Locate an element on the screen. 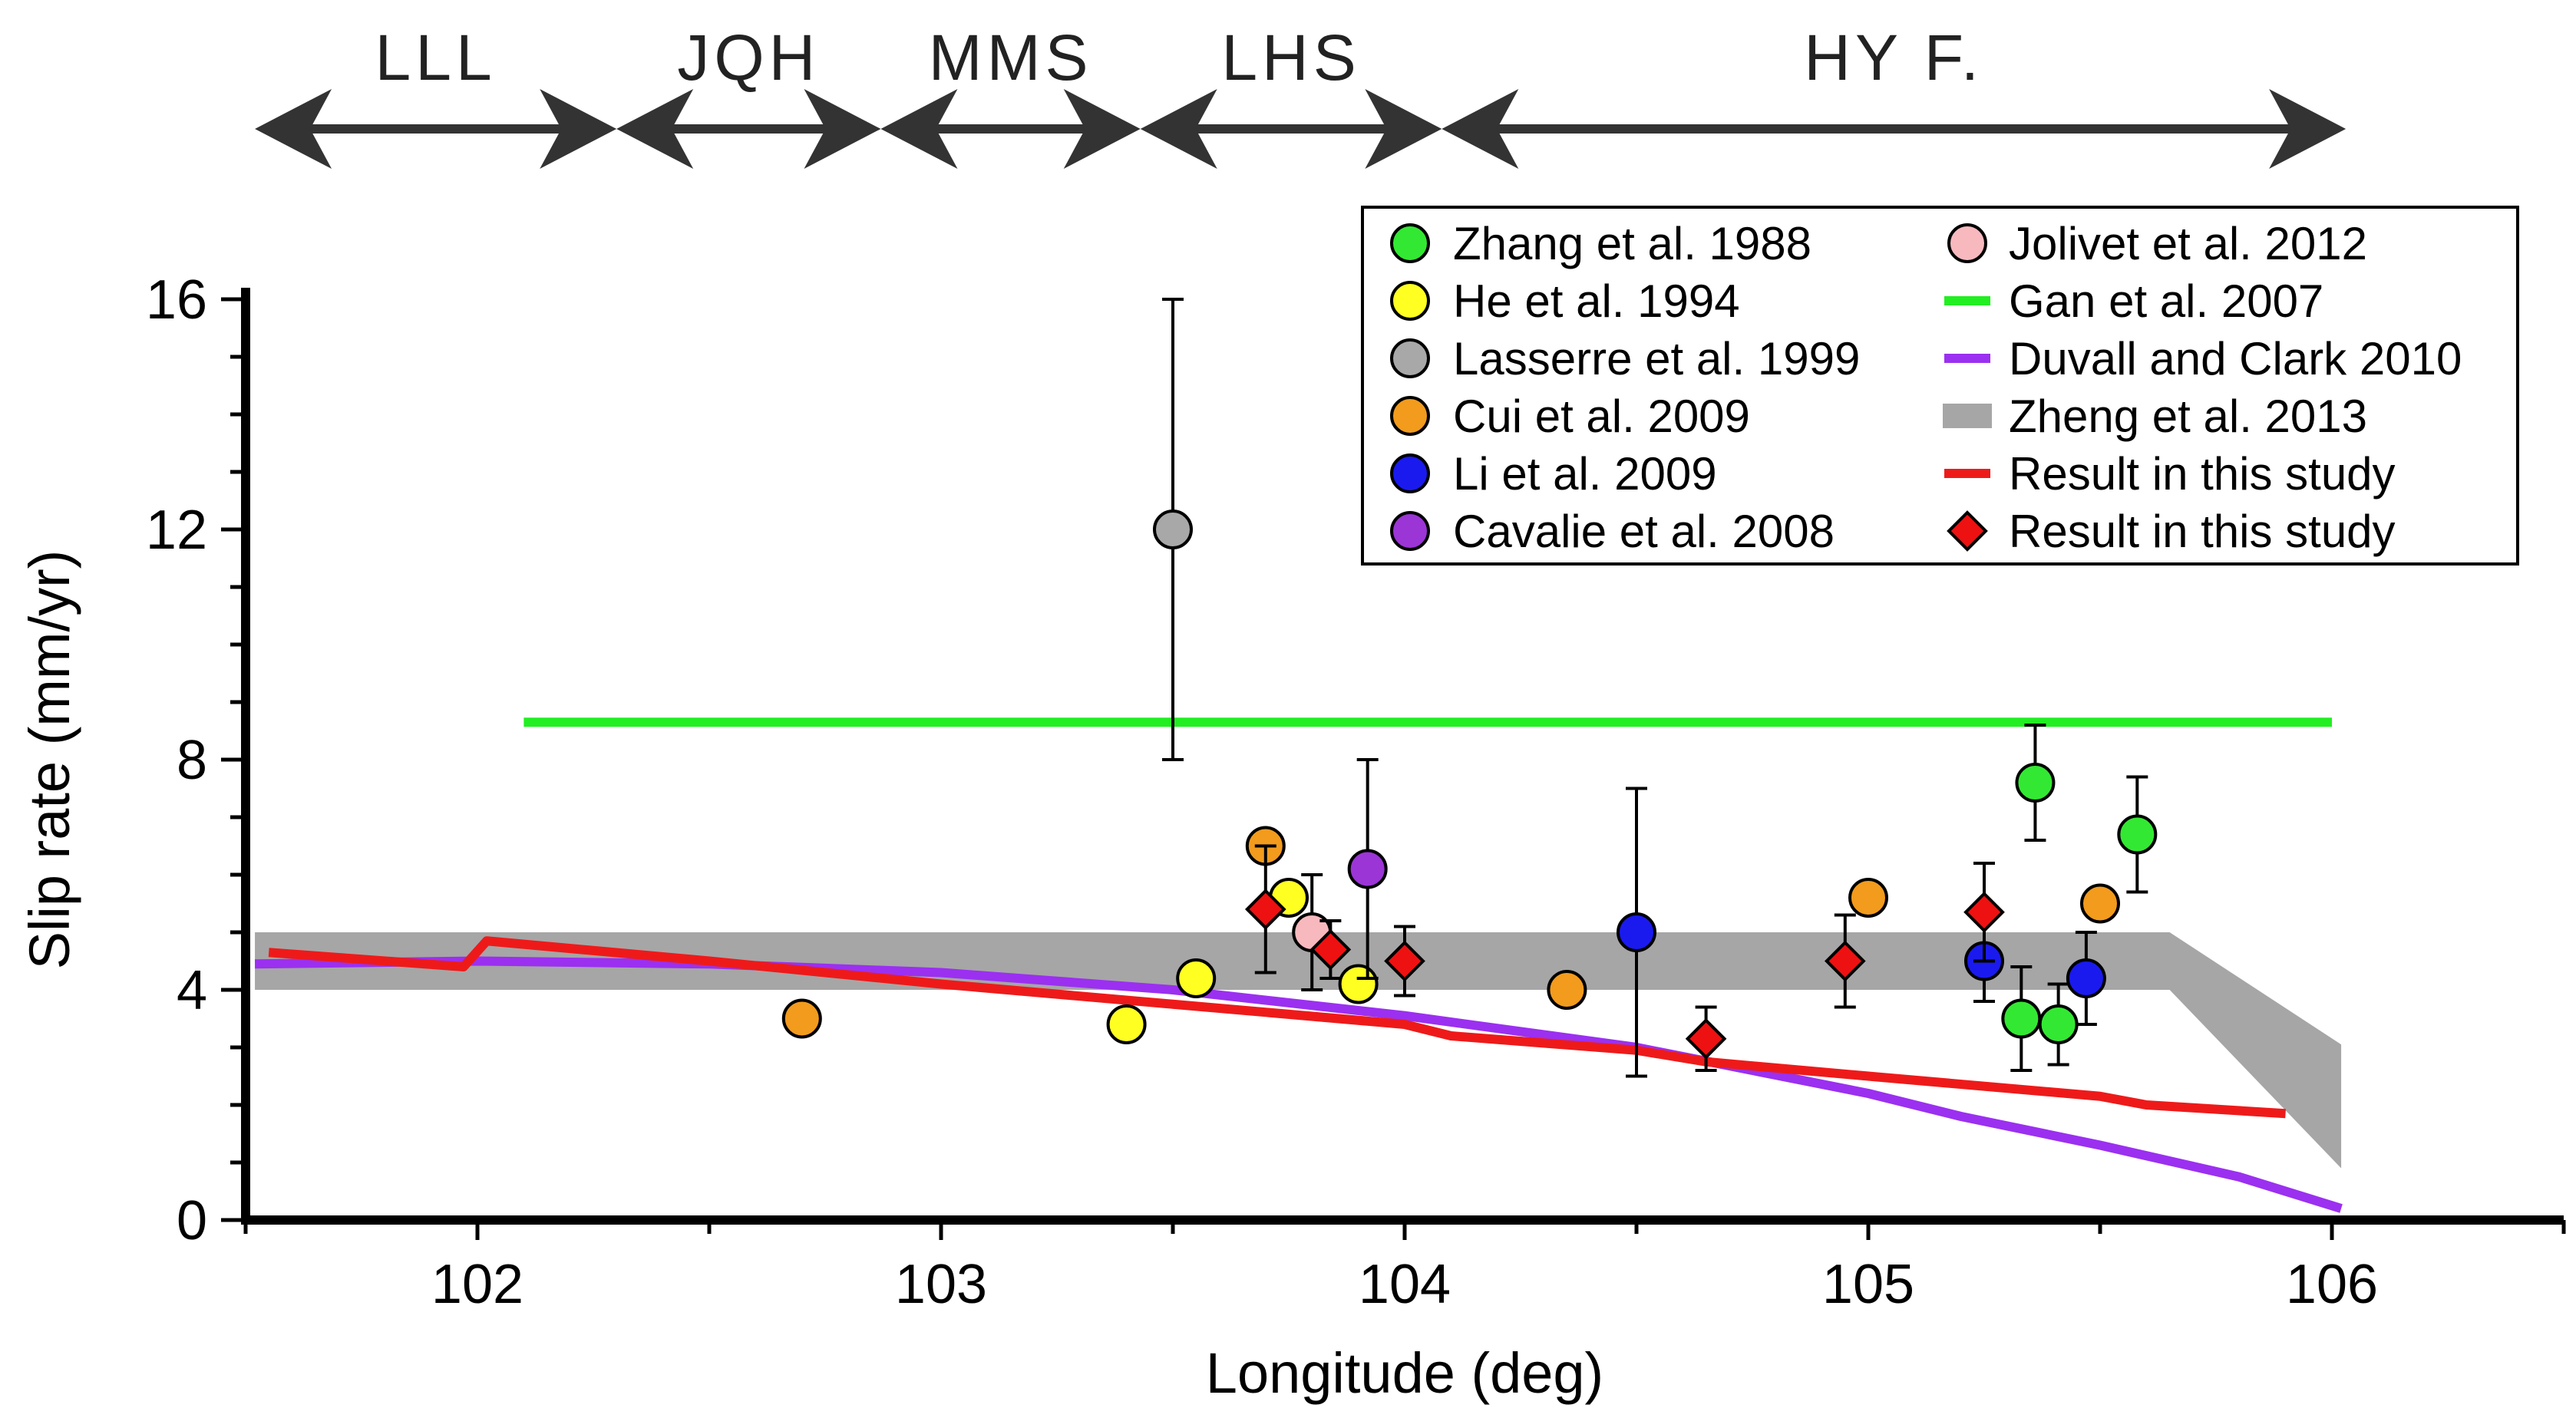 The image size is (2576, 1418). segment-arrow-jqh: JQH is located at coordinates (748, 95).